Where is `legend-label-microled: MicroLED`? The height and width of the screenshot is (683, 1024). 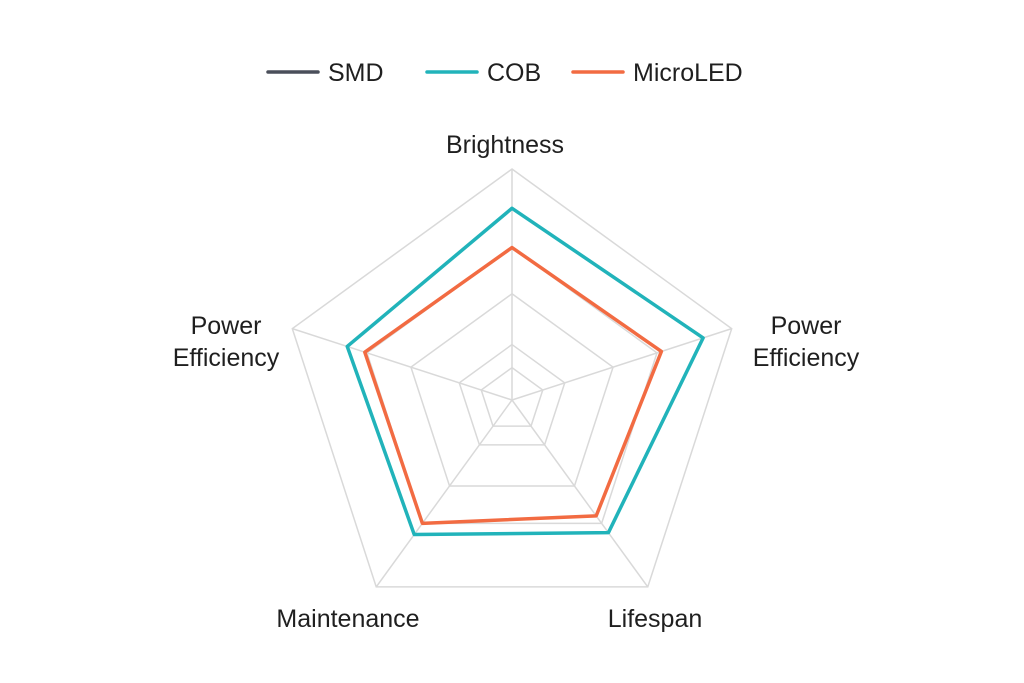
legend-label-microled: MicroLED is located at coordinates (688, 73).